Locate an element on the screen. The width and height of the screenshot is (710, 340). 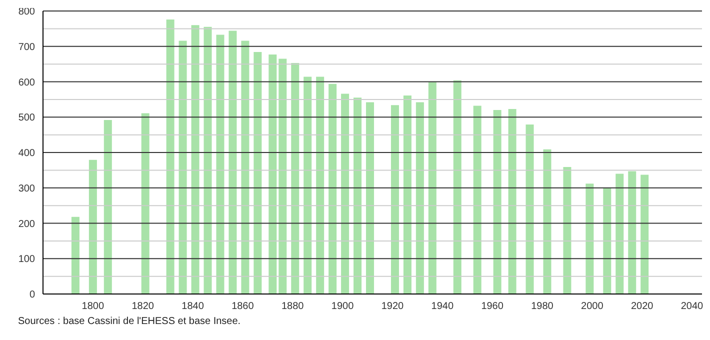
y-tick-label: 400 is located at coordinates (27, 154).